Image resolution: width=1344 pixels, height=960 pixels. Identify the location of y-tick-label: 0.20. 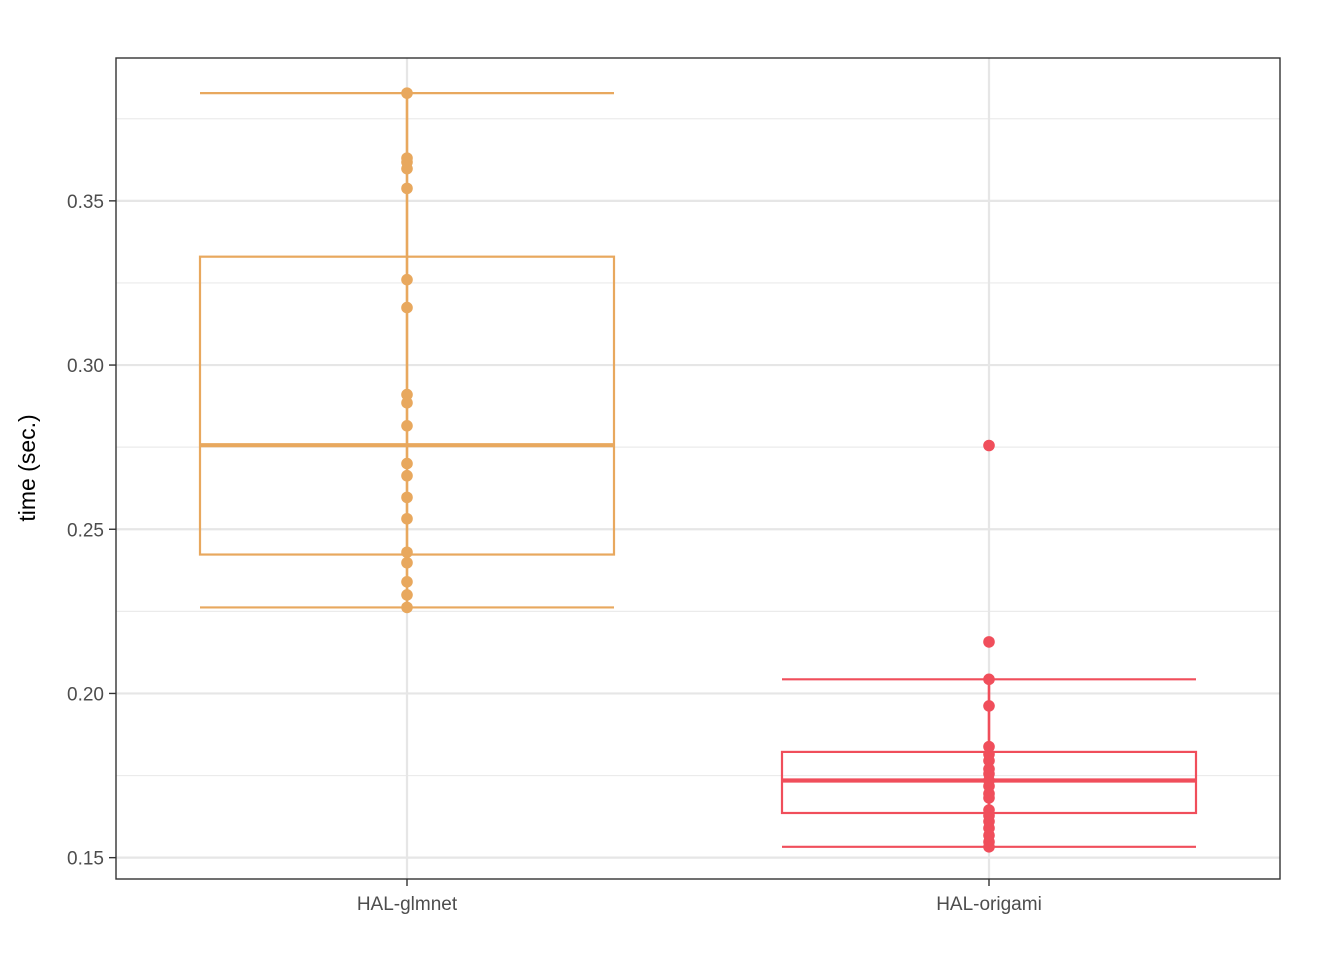
(85, 694).